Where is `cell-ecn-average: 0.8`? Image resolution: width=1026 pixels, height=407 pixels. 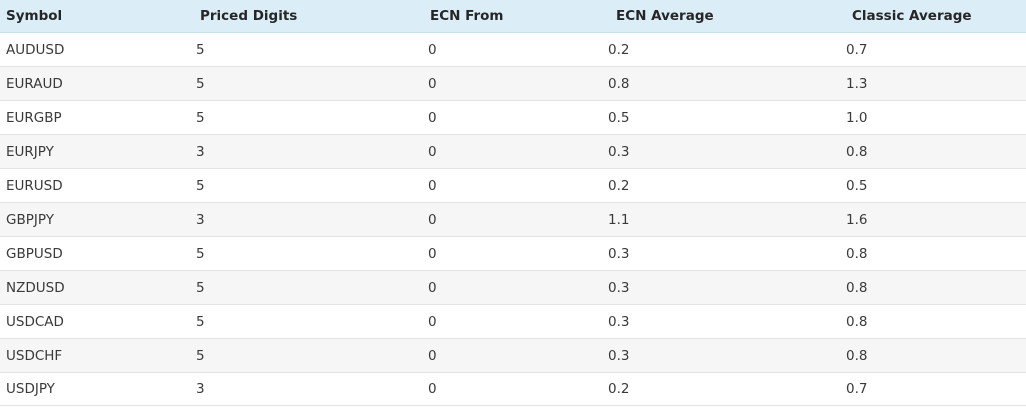 cell-ecn-average: 0.8 is located at coordinates (720, 83).